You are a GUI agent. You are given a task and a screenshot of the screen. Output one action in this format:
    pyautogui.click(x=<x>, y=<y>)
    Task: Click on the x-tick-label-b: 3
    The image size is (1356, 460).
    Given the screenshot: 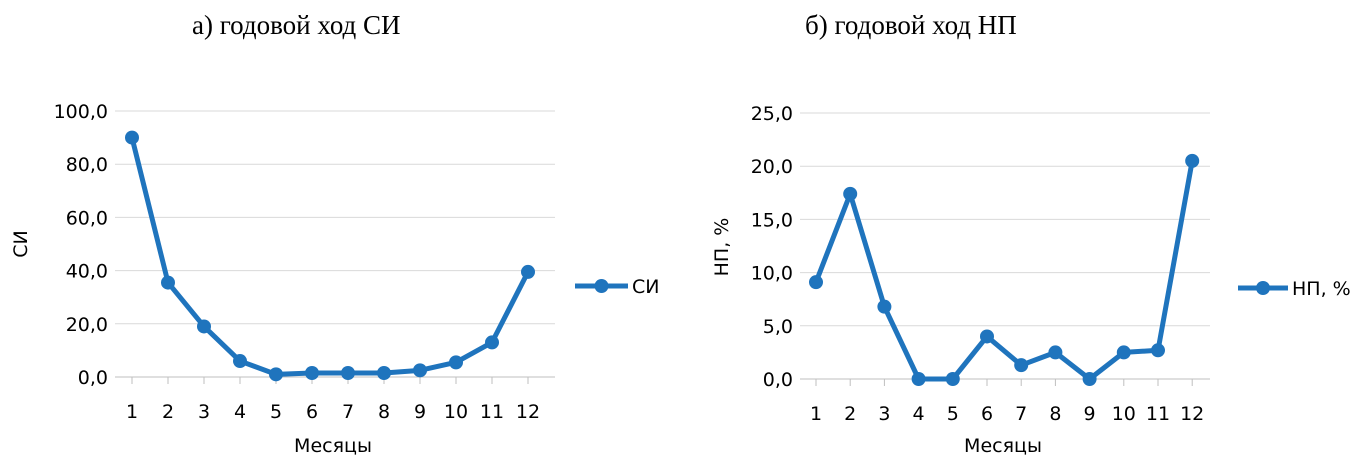 What is the action you would take?
    pyautogui.click(x=884, y=414)
    